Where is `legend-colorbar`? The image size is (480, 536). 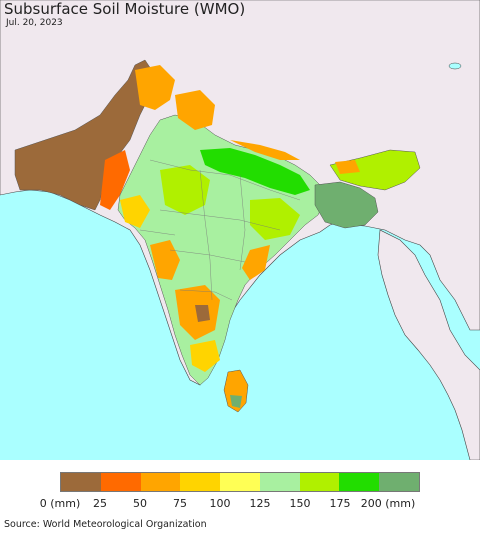 legend-colorbar is located at coordinates (240, 482).